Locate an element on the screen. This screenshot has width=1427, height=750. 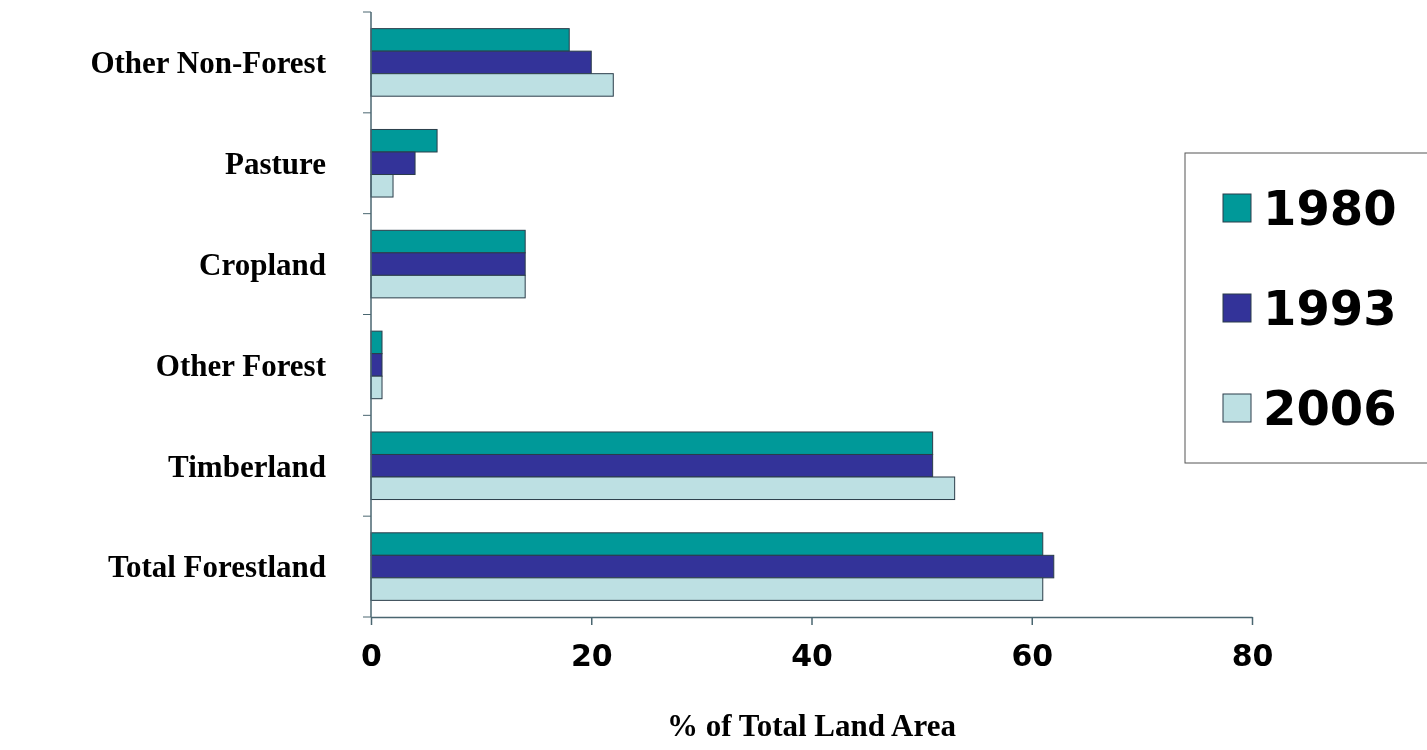
y-tick-label: Cropland is located at coordinates (262, 264).